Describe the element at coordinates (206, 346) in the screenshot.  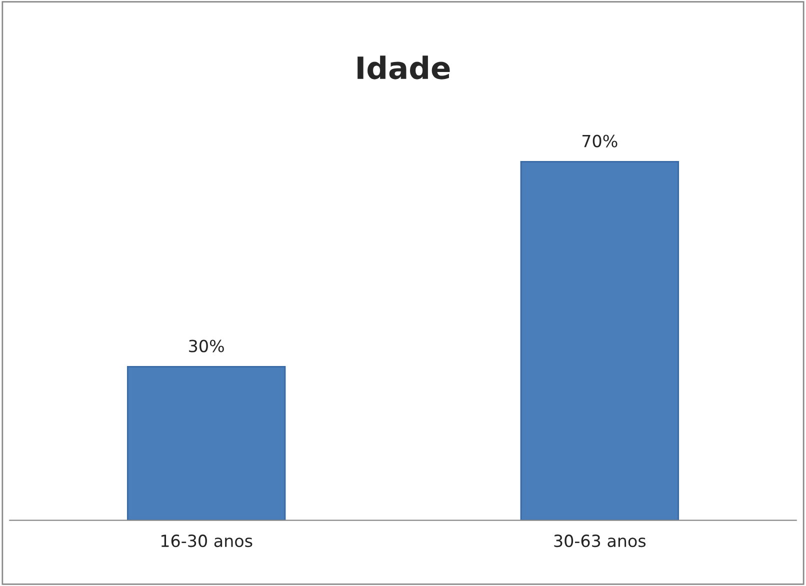
I see `data-label: 30%` at that location.